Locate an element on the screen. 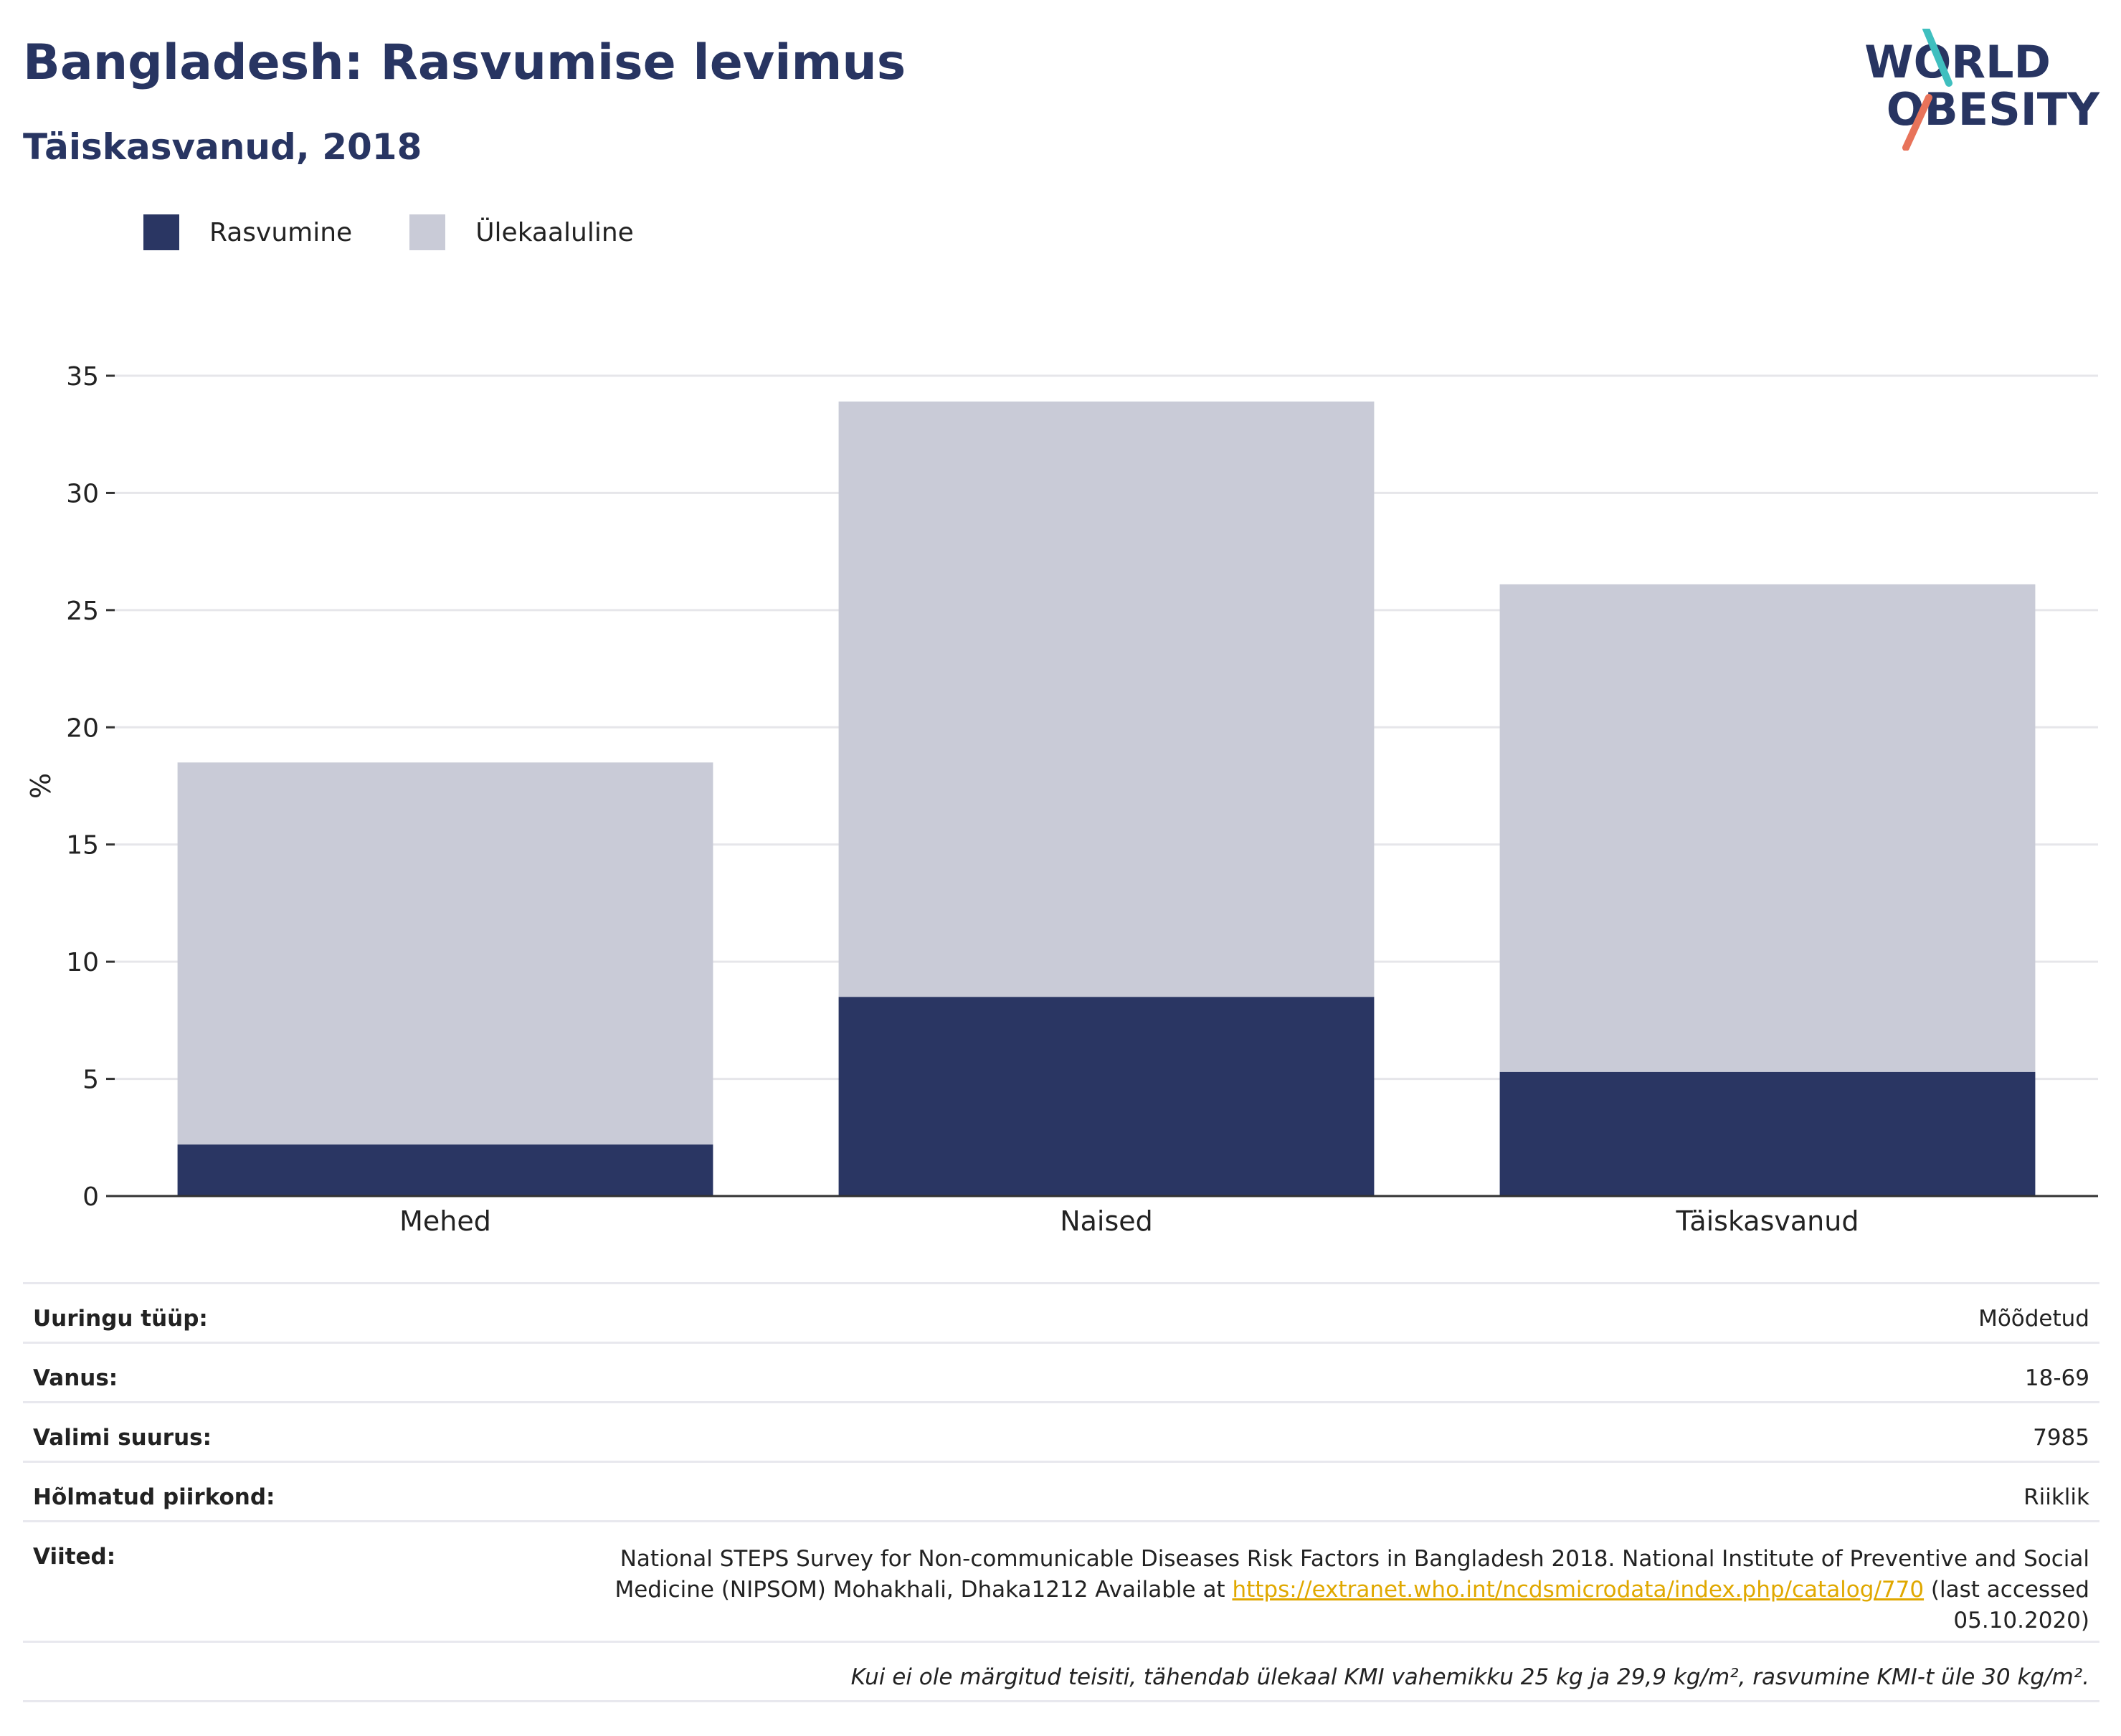  meta-label-age: Vanus: is located at coordinates (75, 1378).